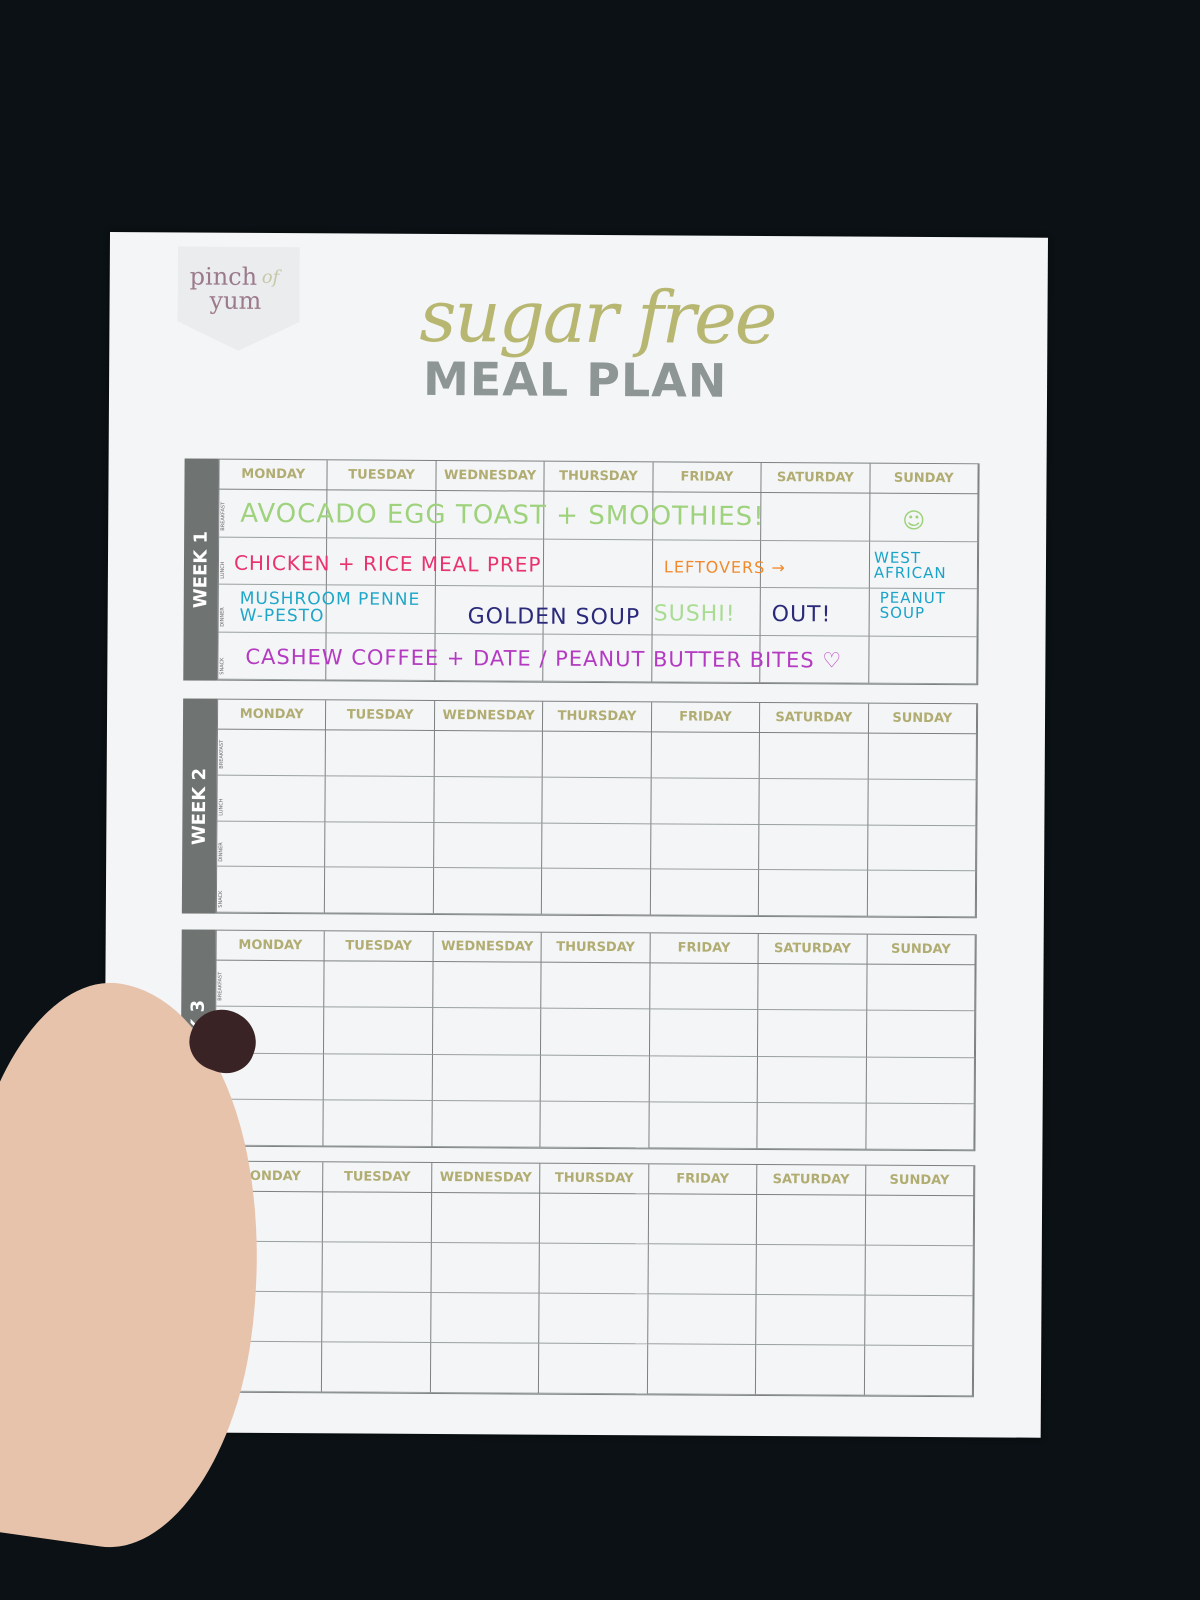 This screenshot has width=1200, height=1600. I want to click on handwritten-entry: CHICKEN + RICE MEAL PREP, so click(387, 563).